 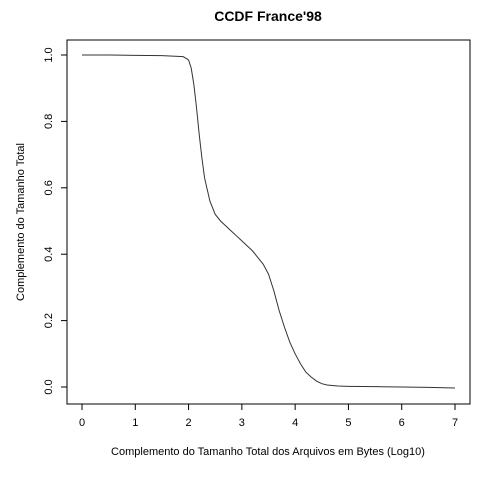 What do you see at coordinates (21, 222) in the screenshot?
I see `y-axis-label: Complemento do Tamanho Total` at bounding box center [21, 222].